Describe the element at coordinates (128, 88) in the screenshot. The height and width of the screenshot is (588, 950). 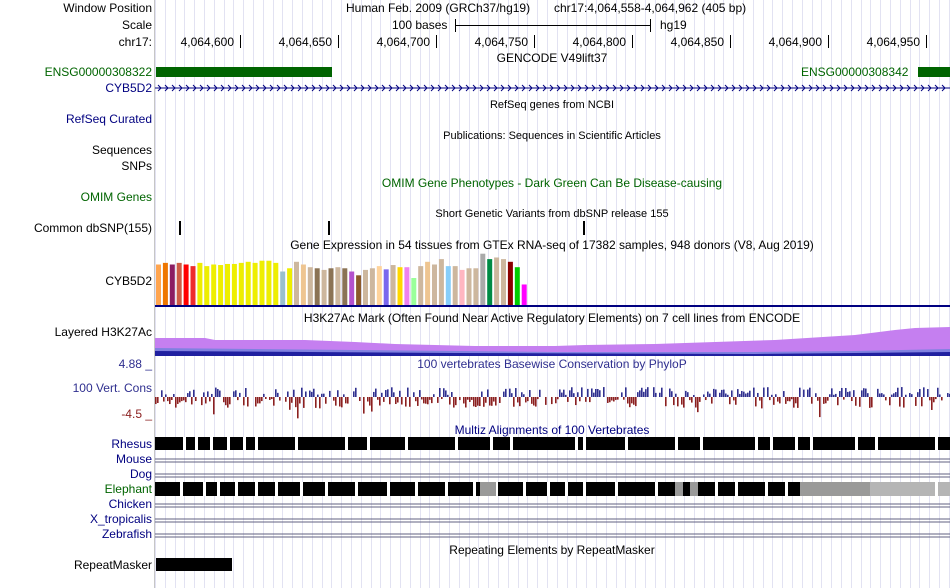
I see `cyb5d2-gene-label: CYB5D2` at that location.